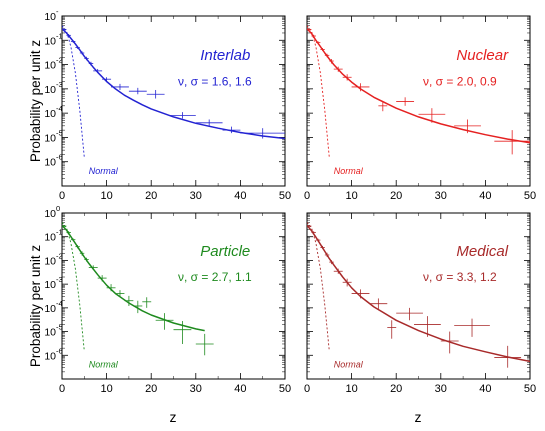 The image size is (545, 431). What do you see at coordinates (418, 86) in the screenshot?
I see `fit-curve` at bounding box center [418, 86].